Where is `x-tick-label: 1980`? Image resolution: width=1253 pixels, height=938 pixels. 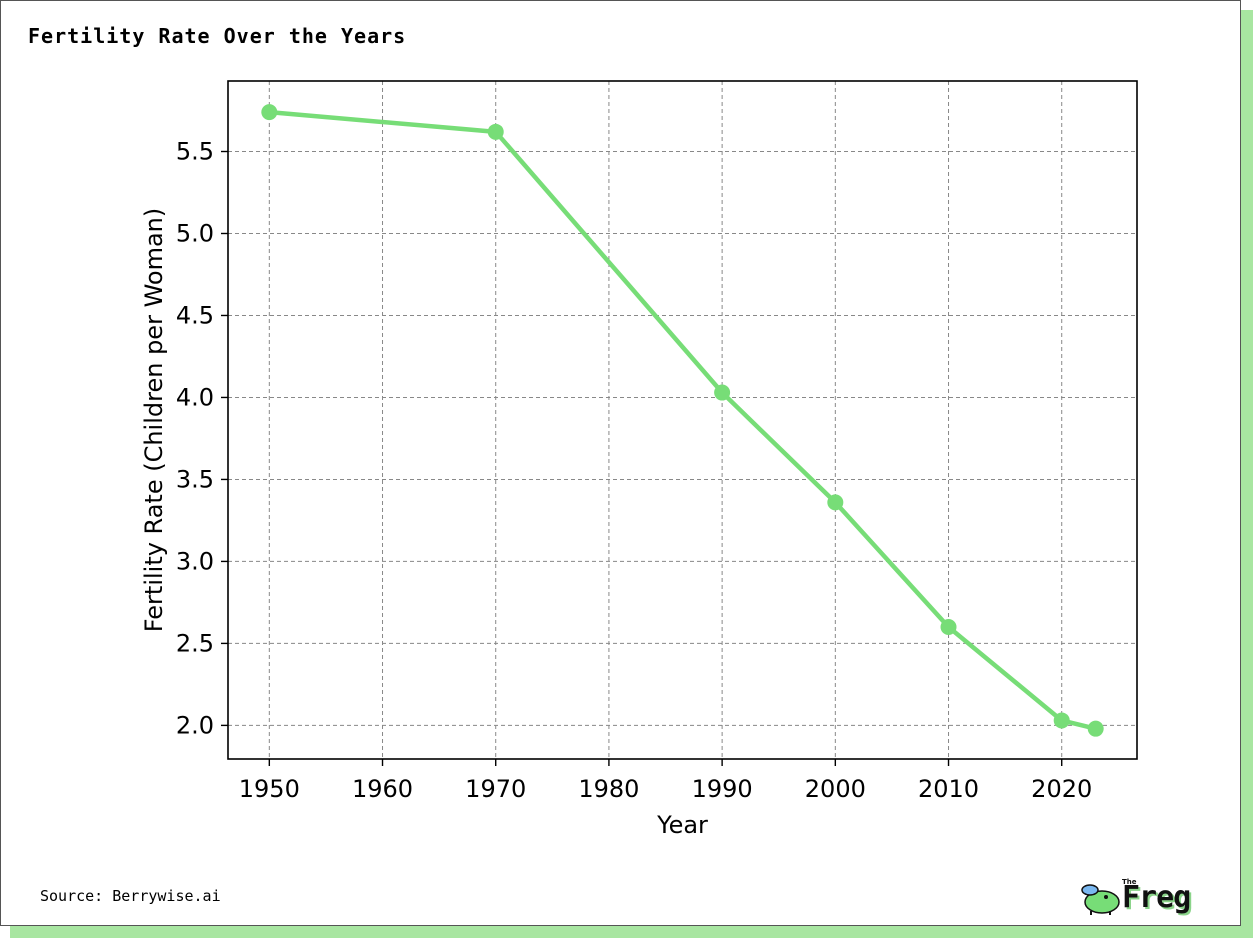
x-tick-label: 1980 is located at coordinates (608, 789).